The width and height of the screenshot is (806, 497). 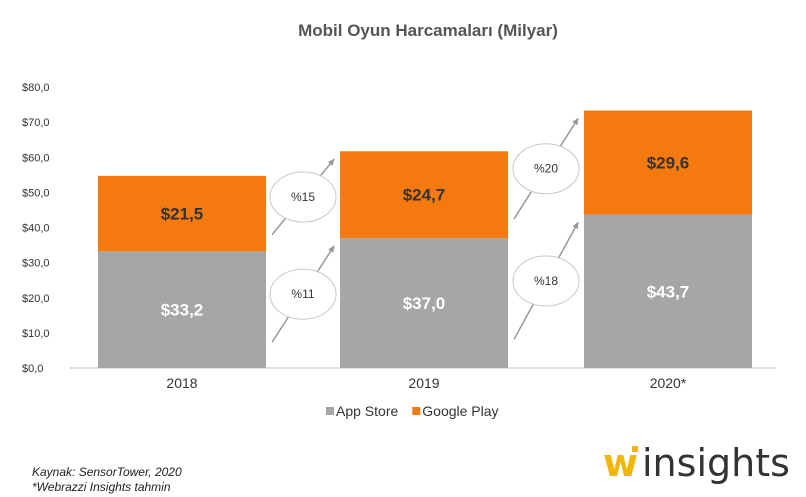 I want to click on source-note: Kaynak: SensorTower, 2020, so click(x=107, y=472).